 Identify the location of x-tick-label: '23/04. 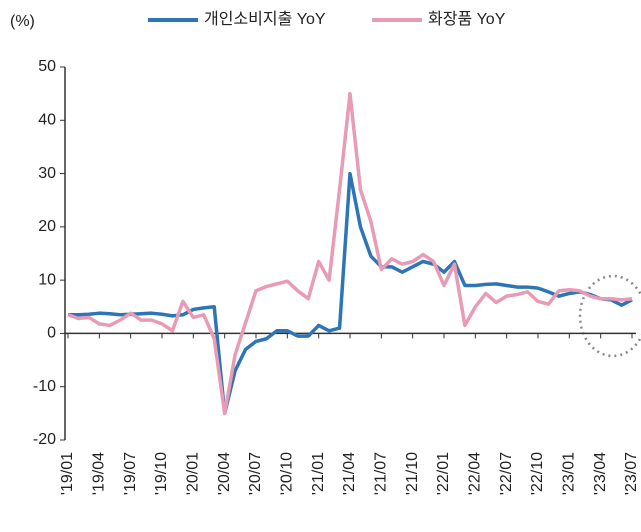
(600, 473).